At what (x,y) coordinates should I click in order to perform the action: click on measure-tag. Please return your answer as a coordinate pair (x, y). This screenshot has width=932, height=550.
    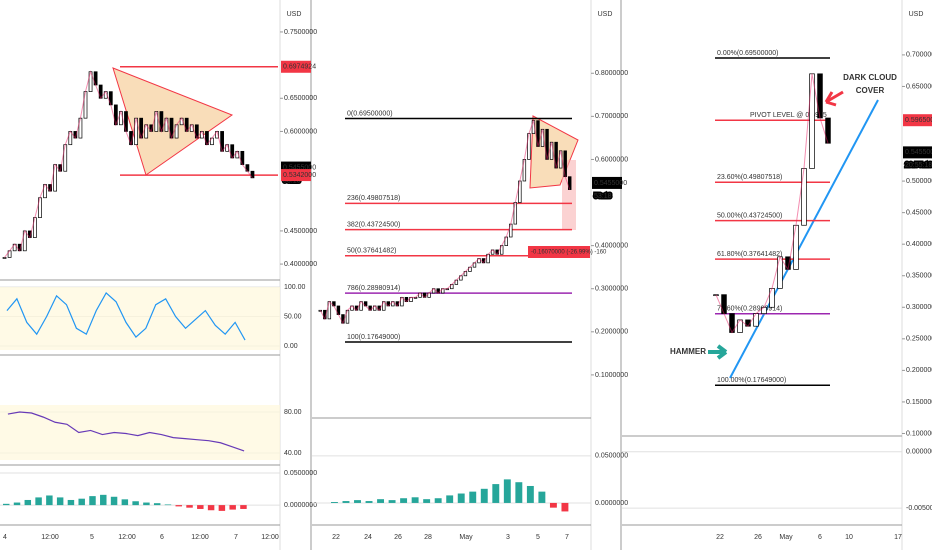
    Looking at the image, I should click on (559, 252).